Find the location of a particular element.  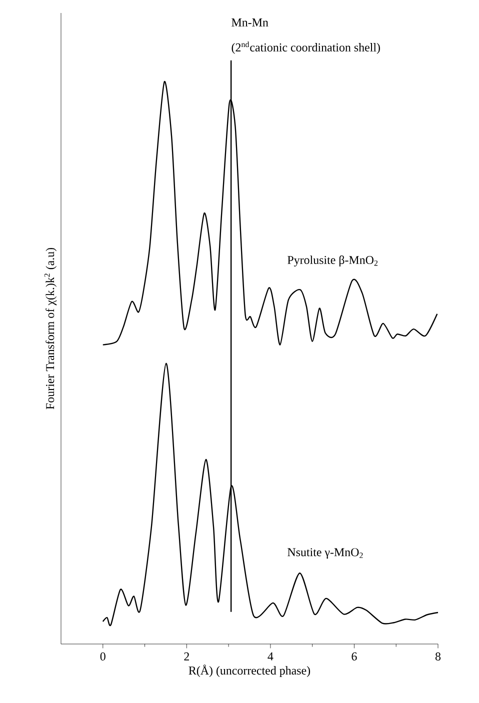

y-axis-title: Fourier Transform of χ(k.)k$^{2}$ (a.u) is located at coordinates (50, 329).